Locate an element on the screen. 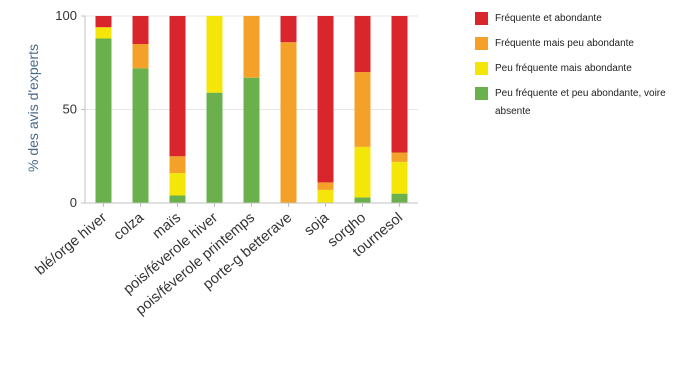  category-label: blé/orge hiver is located at coordinates (71, 244).